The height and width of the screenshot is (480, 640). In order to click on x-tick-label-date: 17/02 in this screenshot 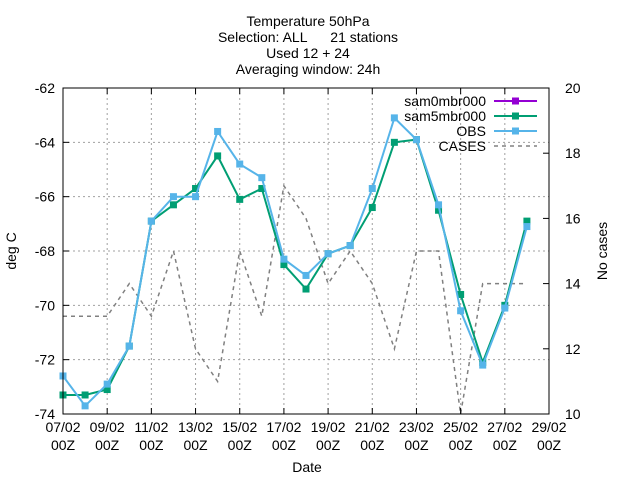, I will do `click(283, 427)`.